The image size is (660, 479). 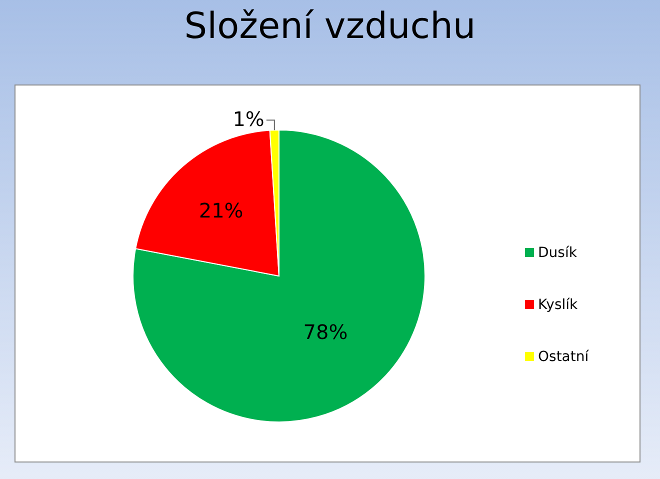 I want to click on legend-label: Kyslík, so click(x=558, y=305).